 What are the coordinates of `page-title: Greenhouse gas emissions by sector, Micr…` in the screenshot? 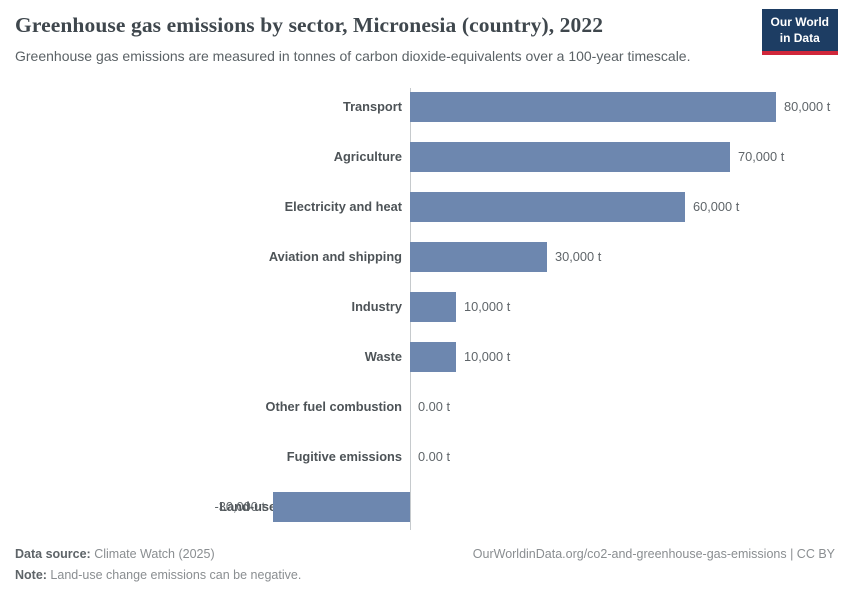 It's located at (309, 25).